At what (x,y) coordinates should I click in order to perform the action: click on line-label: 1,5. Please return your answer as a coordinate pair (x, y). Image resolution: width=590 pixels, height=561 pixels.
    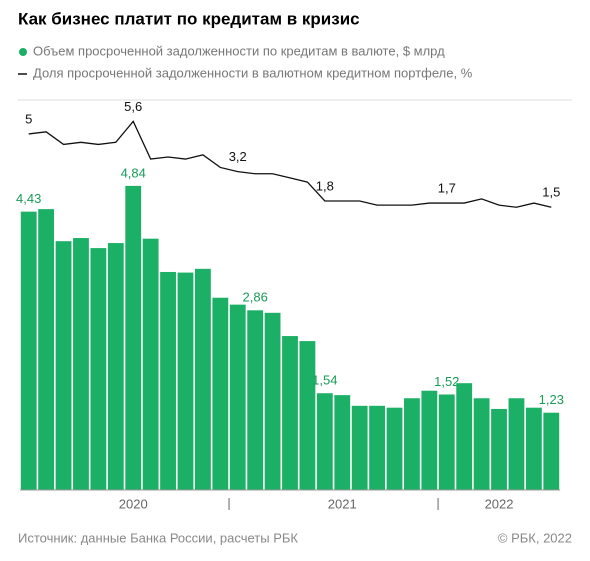
    Looking at the image, I should click on (551, 192).